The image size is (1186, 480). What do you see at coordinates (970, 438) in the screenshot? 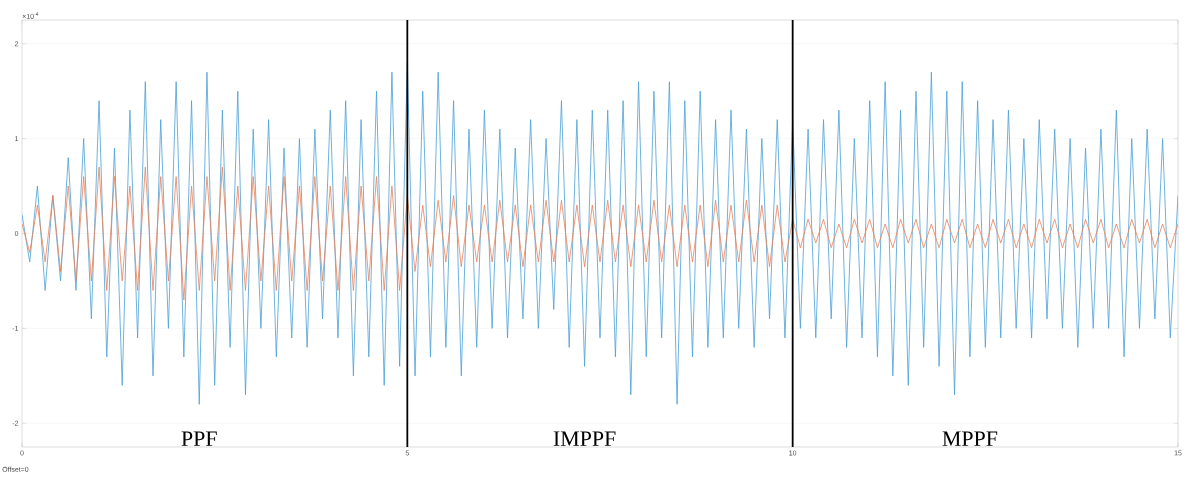
I see `annotation: MPPF` at bounding box center [970, 438].